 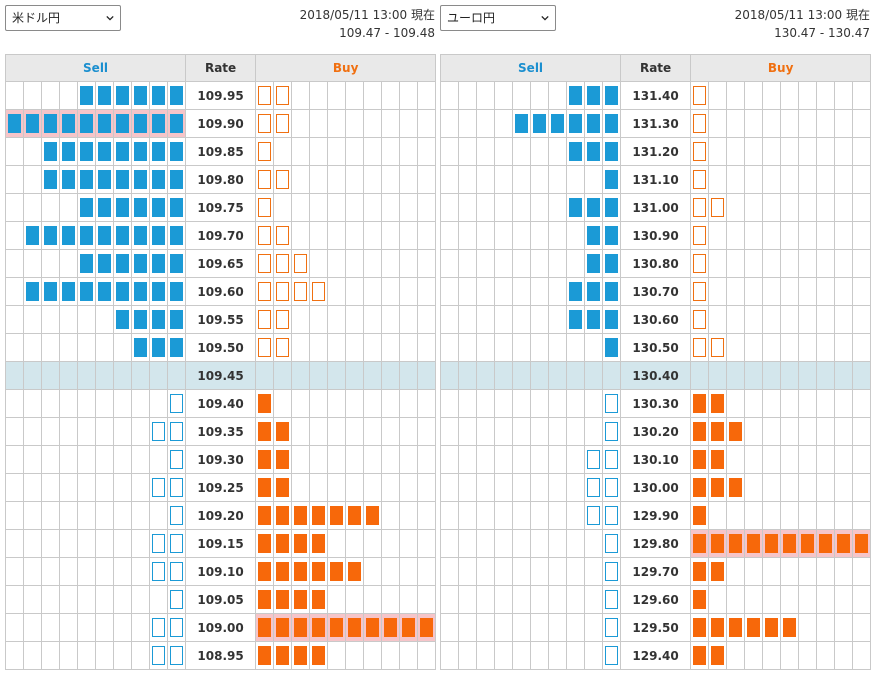 I want to click on table-row: 109.30, so click(x=221, y=459).